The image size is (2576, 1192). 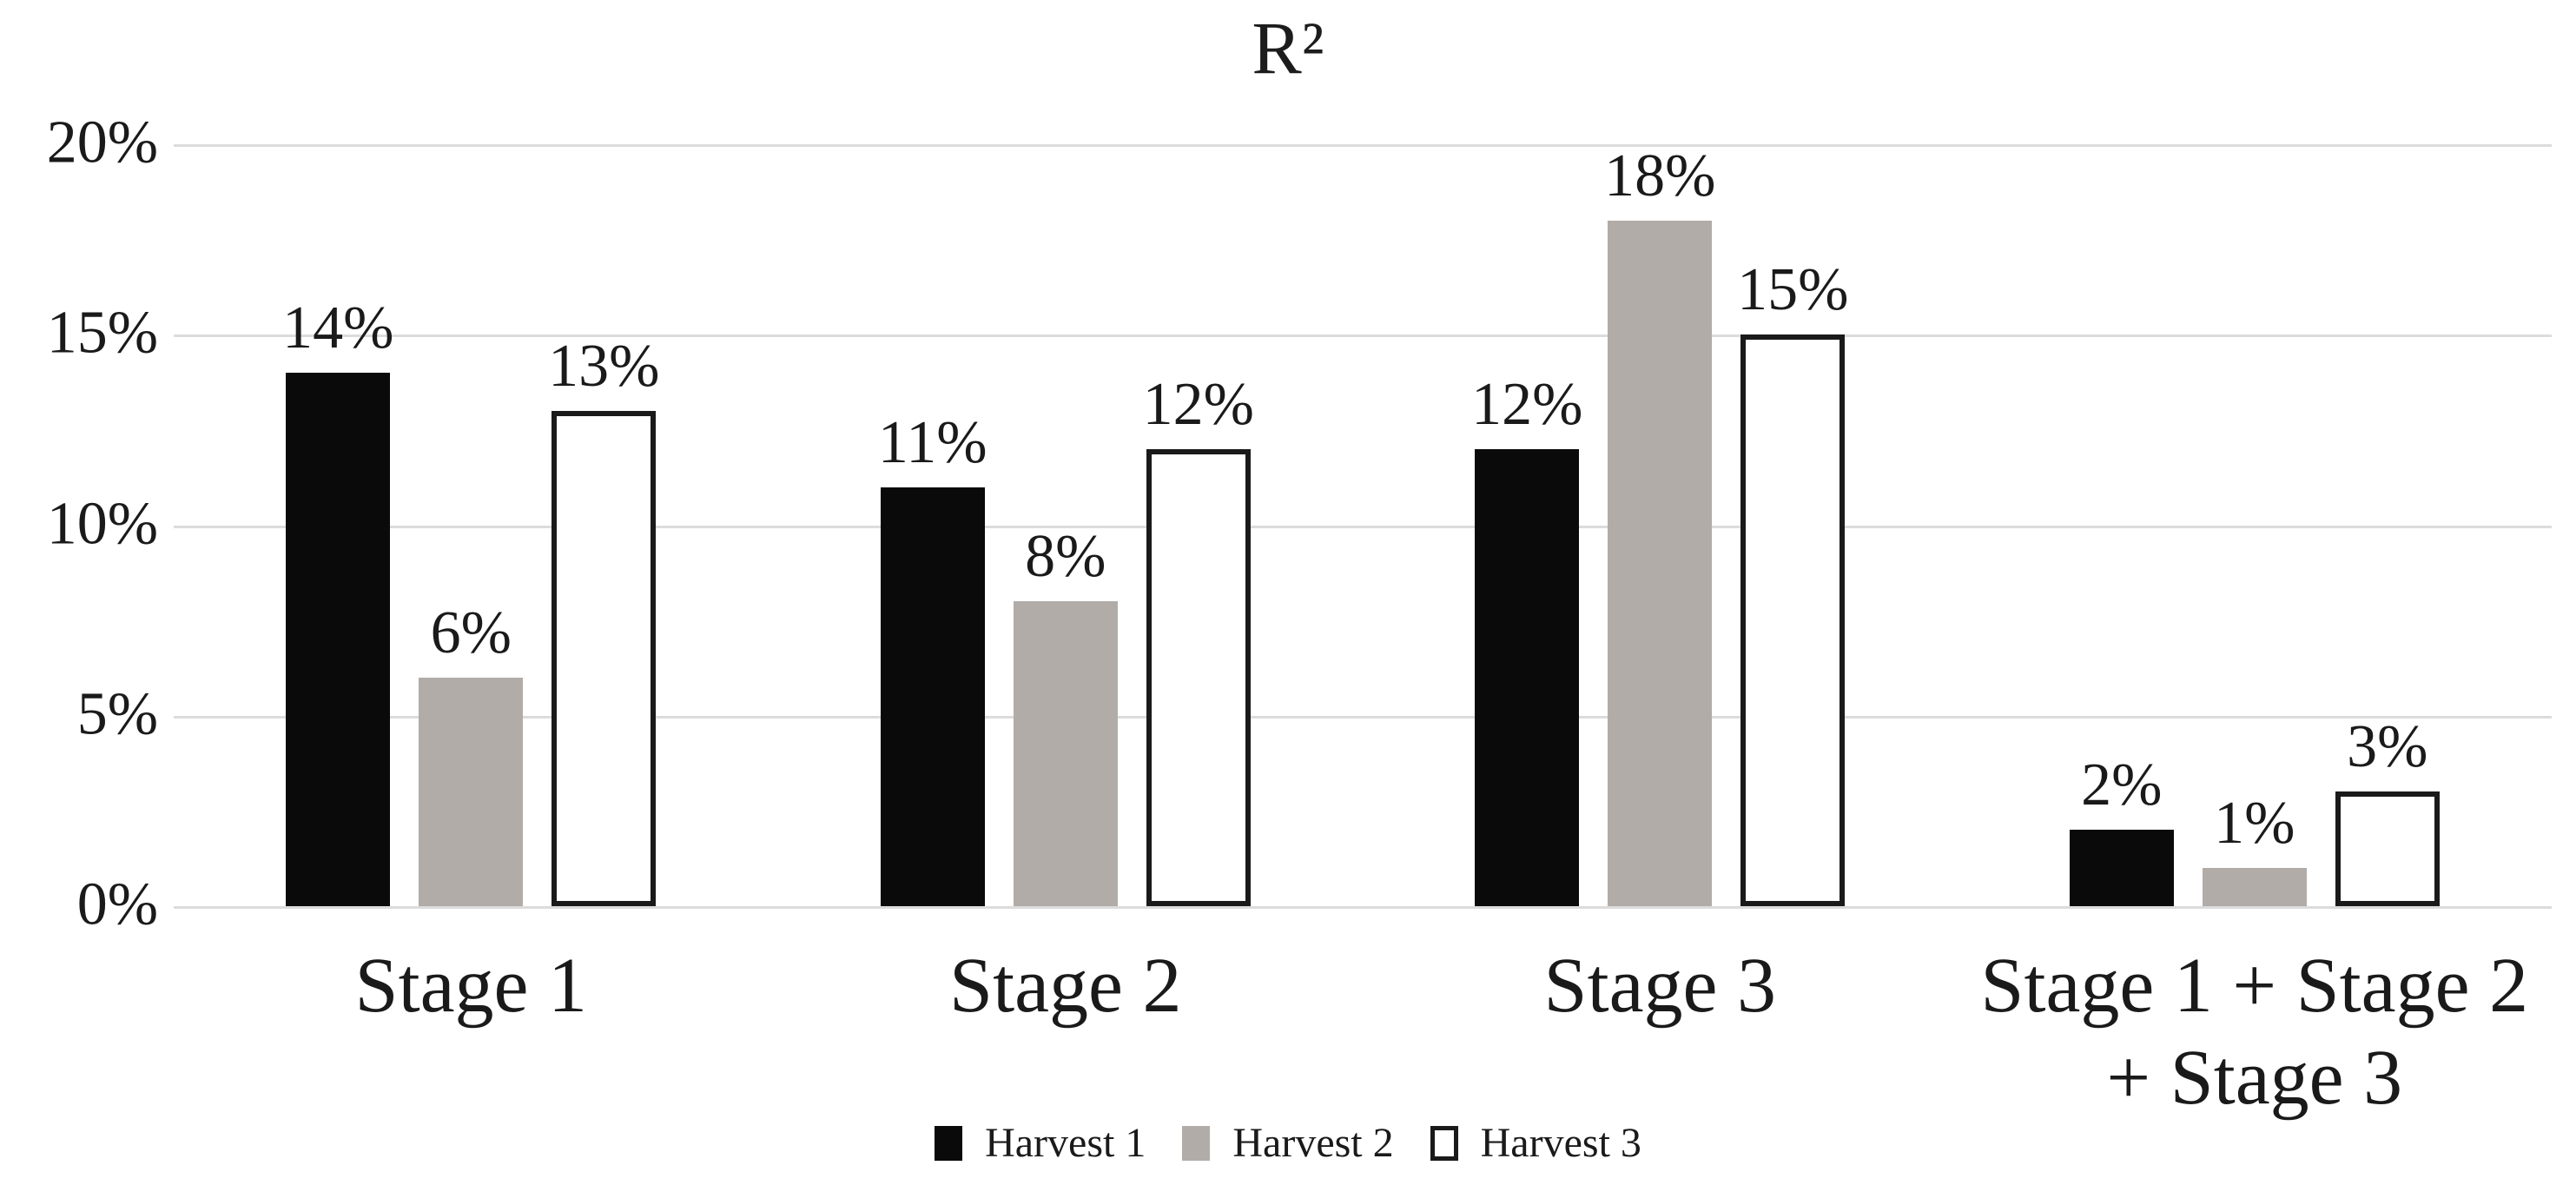 I want to click on legend-item: Harvest 2, so click(x=1288, y=1143).